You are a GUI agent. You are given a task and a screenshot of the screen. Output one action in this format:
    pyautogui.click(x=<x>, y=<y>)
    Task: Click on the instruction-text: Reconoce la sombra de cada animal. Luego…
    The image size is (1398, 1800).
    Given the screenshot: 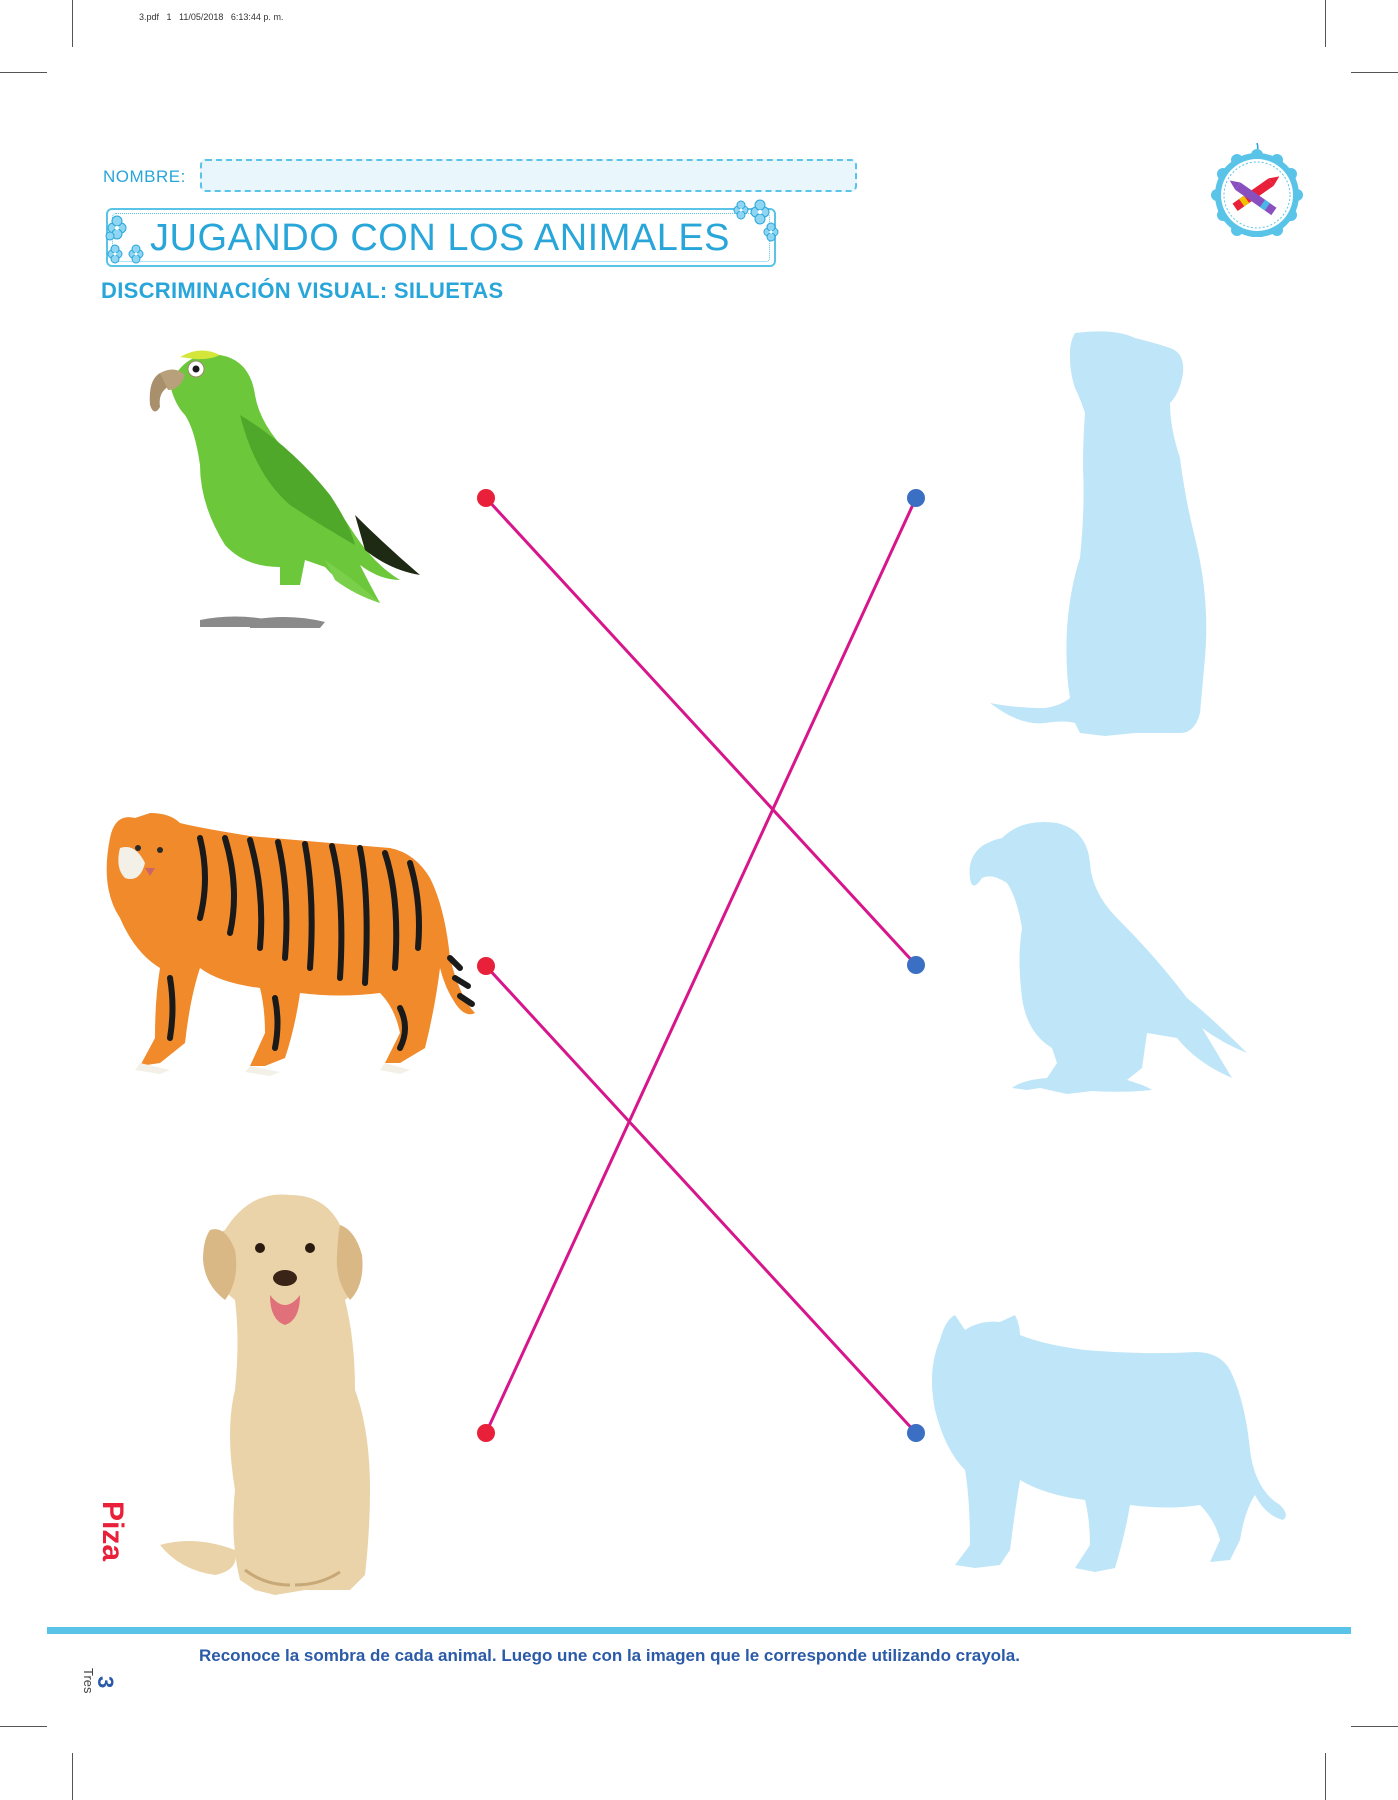 What is the action you would take?
    pyautogui.click(x=609, y=1655)
    